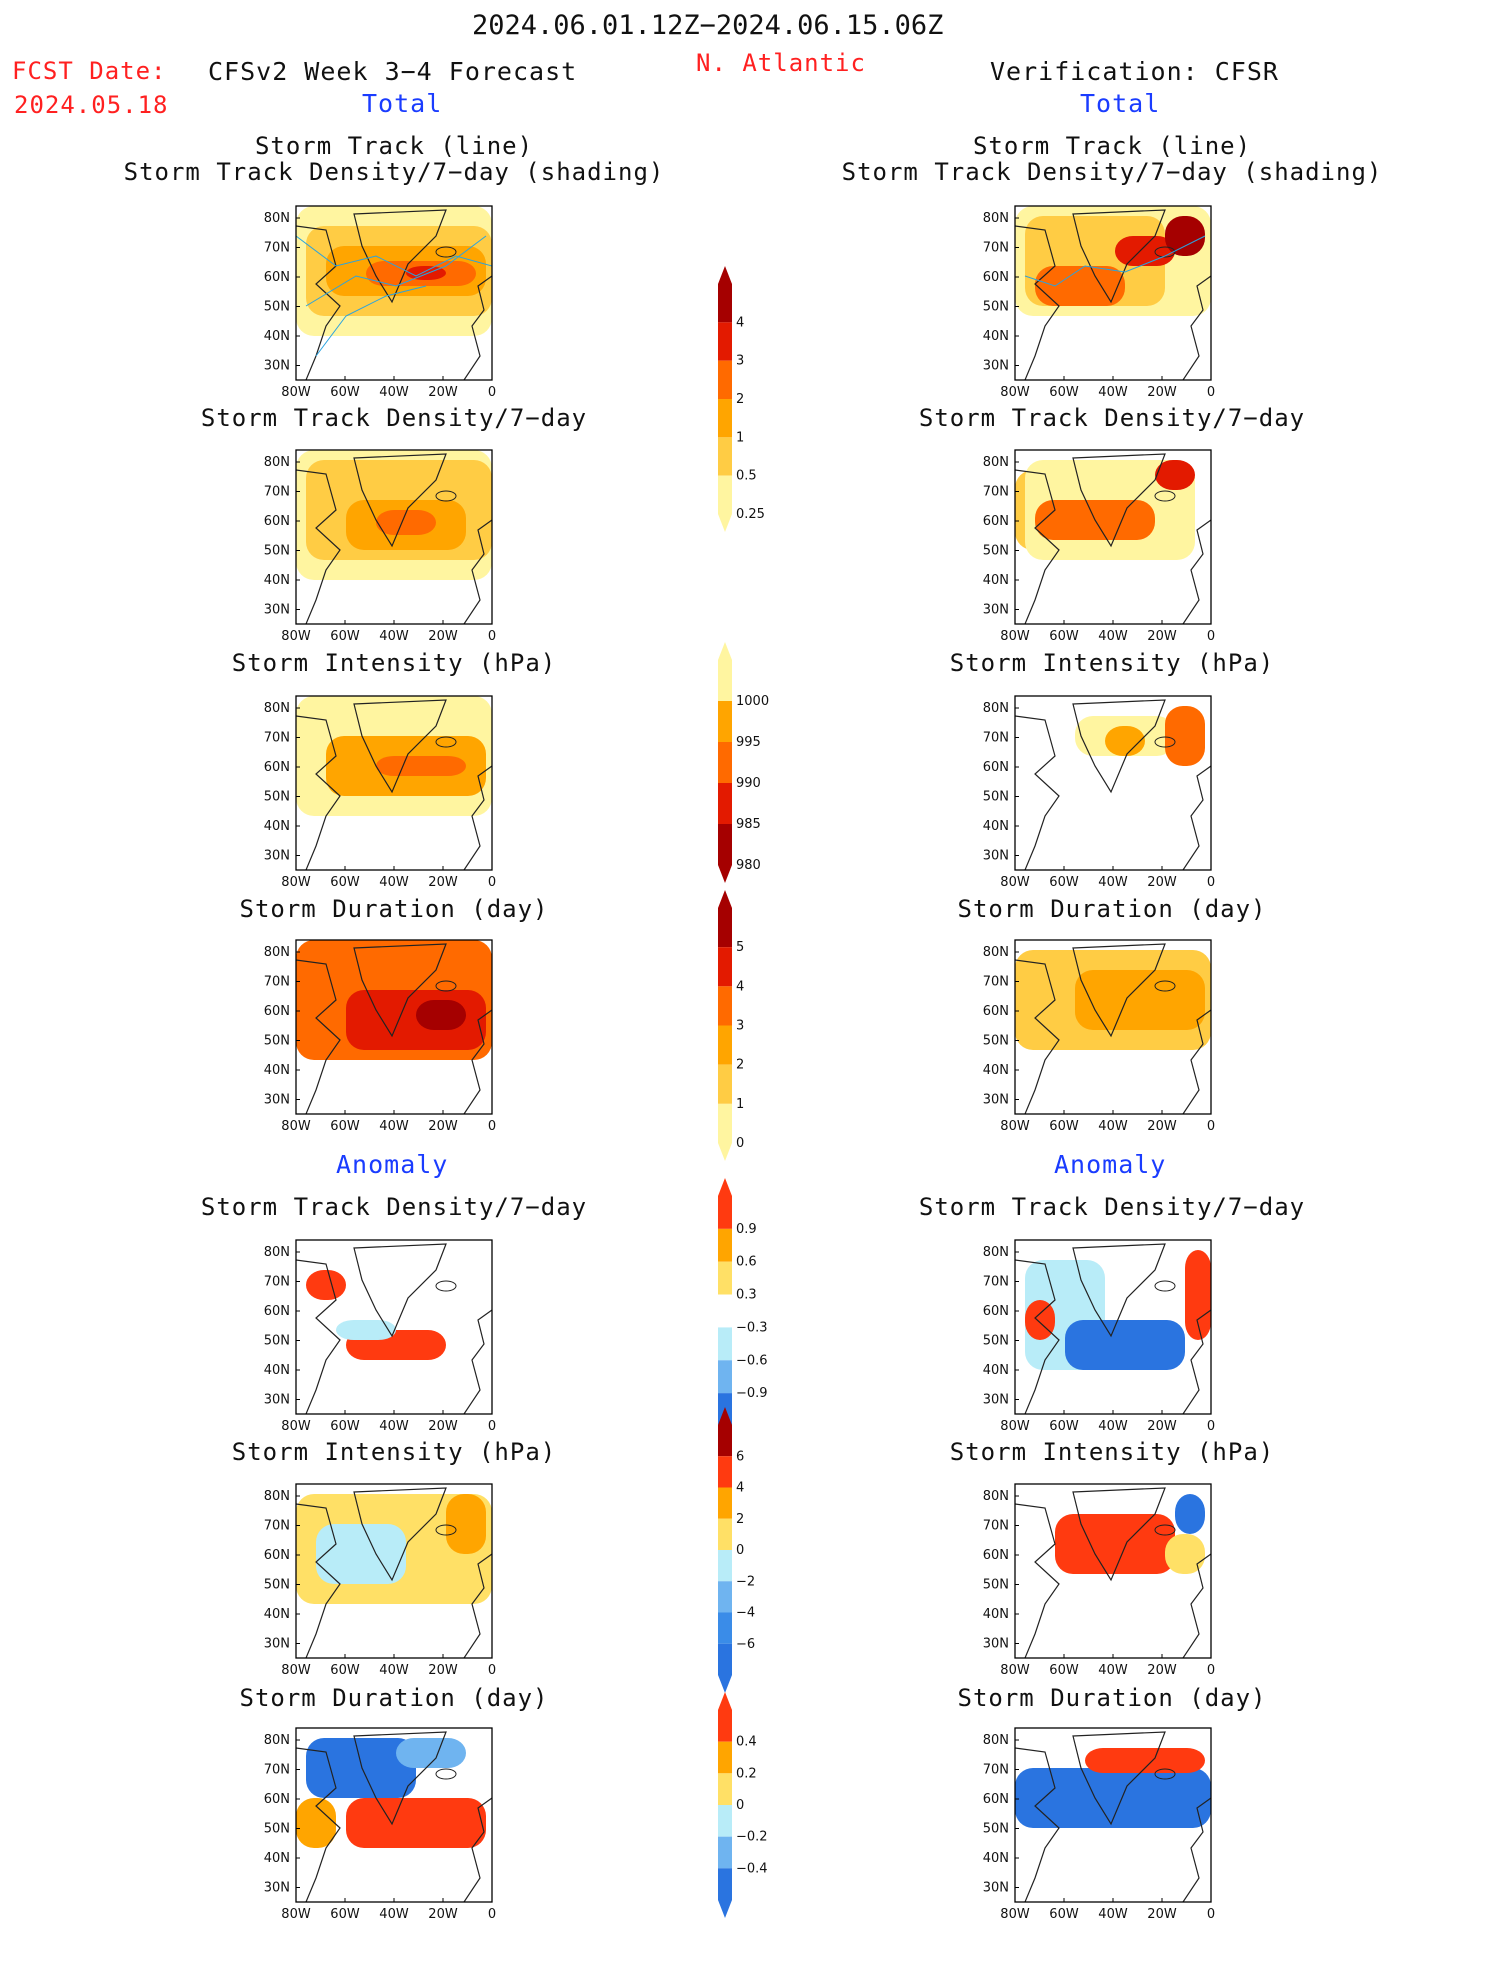 The image size is (1487, 1977). What do you see at coordinates (1107, 571) in the screenshot?
I see `map-panel-verification-2: 80N 70N 60N 50N 40N 30N 80W 60W 40W 20W 0` at bounding box center [1107, 571].